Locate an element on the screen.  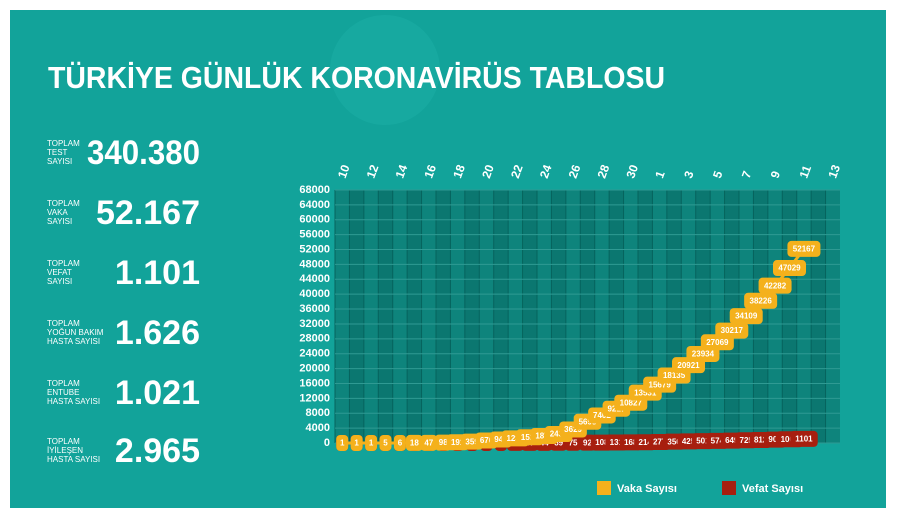
point-label: 34109 is located at coordinates (746, 316).